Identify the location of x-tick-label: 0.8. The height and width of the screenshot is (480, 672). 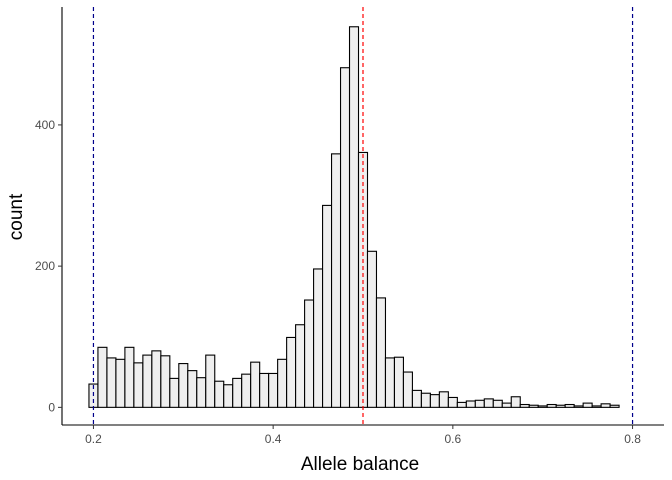
(632, 439).